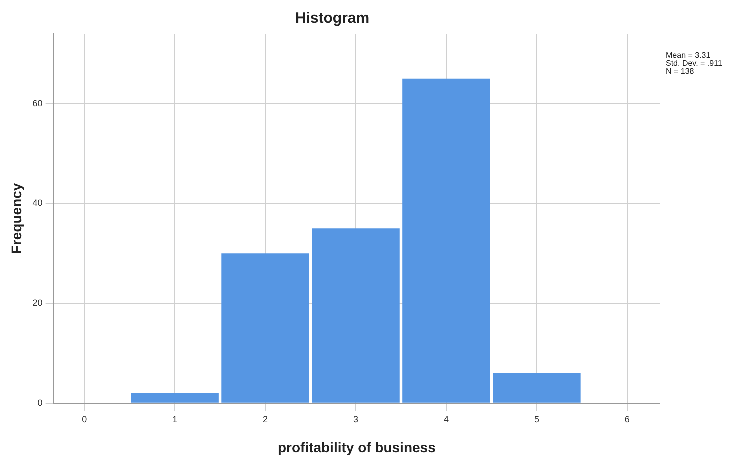  Describe the element at coordinates (332, 19) in the screenshot. I see `chart-title: Histogram` at that location.